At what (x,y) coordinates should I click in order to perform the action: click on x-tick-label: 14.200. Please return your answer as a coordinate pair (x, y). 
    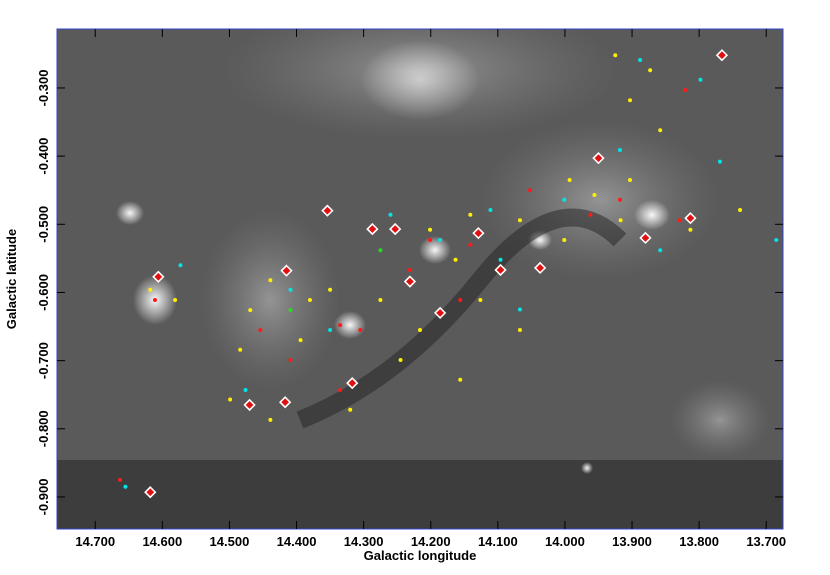
    Looking at the image, I should click on (431, 541).